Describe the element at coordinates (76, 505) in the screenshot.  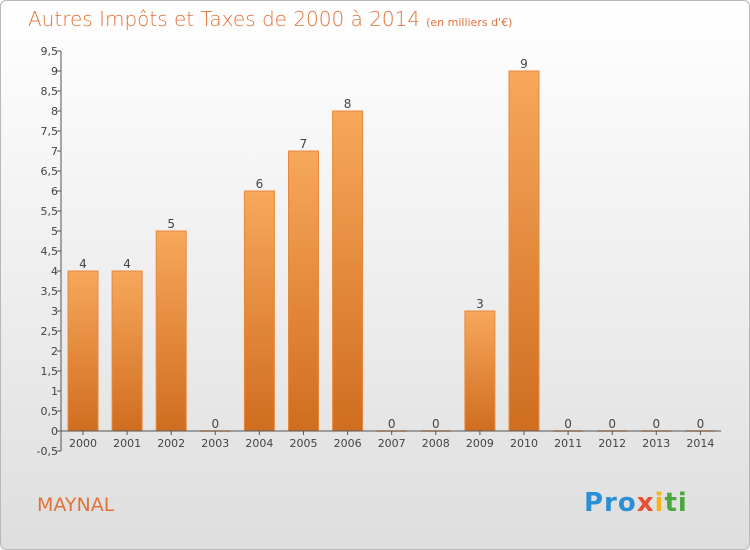
I see `commune-name: MAYNAL` at that location.